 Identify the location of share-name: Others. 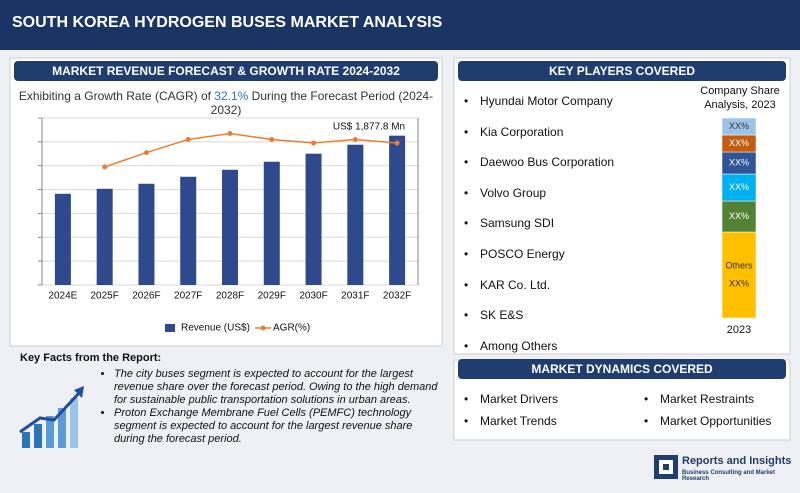
(739, 265).